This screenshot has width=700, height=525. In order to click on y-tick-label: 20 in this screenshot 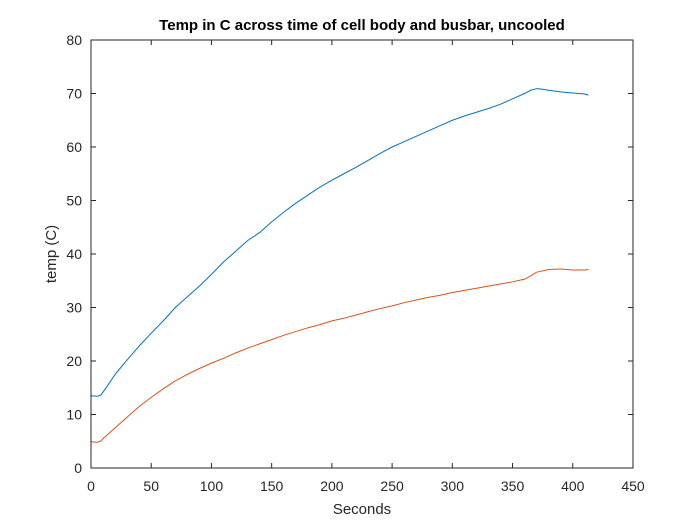, I will do `click(74, 361)`.